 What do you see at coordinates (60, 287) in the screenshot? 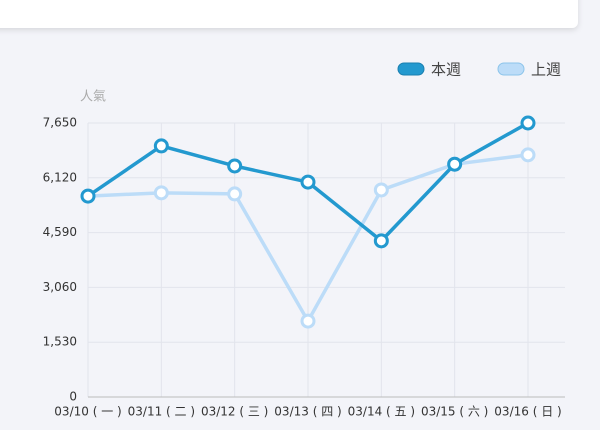
I see `y-tick-label: 3,060` at bounding box center [60, 287].